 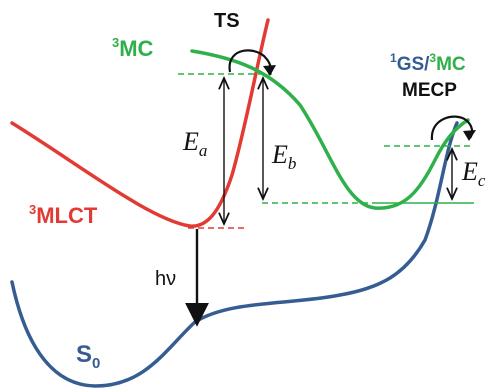 What do you see at coordinates (88, 356) in the screenshot?
I see `s0-label: S0` at bounding box center [88, 356].